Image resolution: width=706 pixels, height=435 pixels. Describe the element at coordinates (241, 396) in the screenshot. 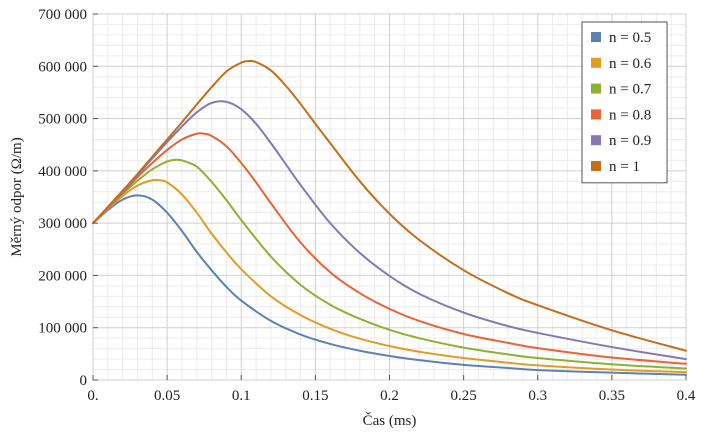

I see `x-tick-label: 0.1` at that location.